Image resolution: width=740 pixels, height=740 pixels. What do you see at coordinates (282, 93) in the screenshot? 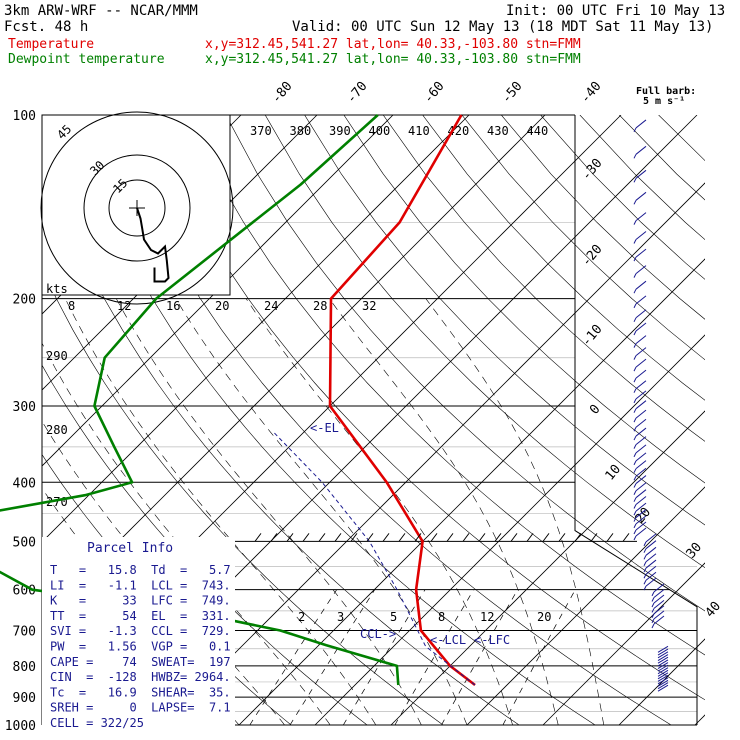
I see `isotherm-label: -80` at bounding box center [282, 93].